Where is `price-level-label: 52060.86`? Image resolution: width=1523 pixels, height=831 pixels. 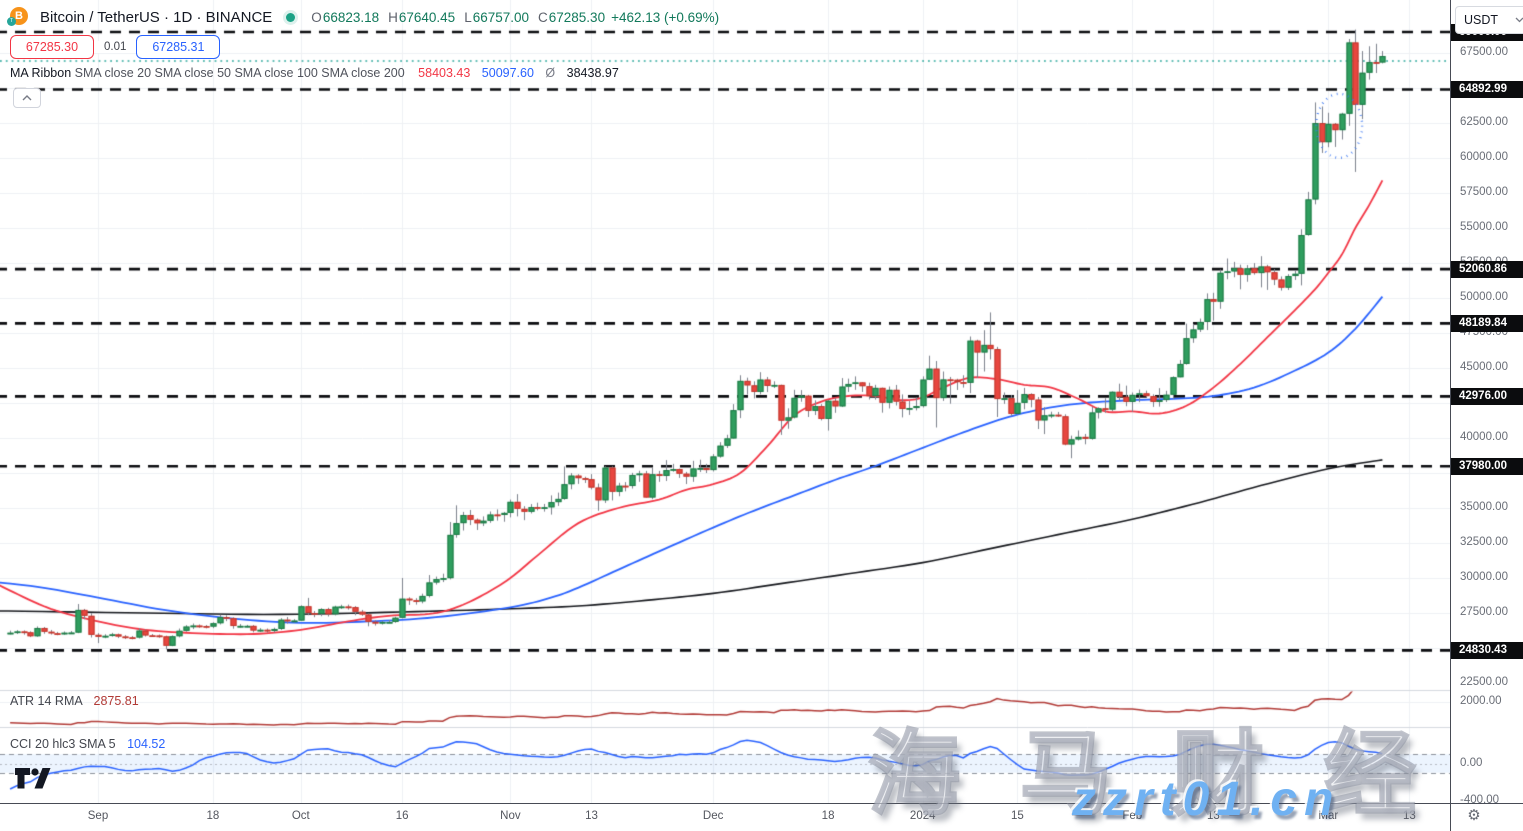
price-level-label: 52060.86 is located at coordinates (1487, 269).